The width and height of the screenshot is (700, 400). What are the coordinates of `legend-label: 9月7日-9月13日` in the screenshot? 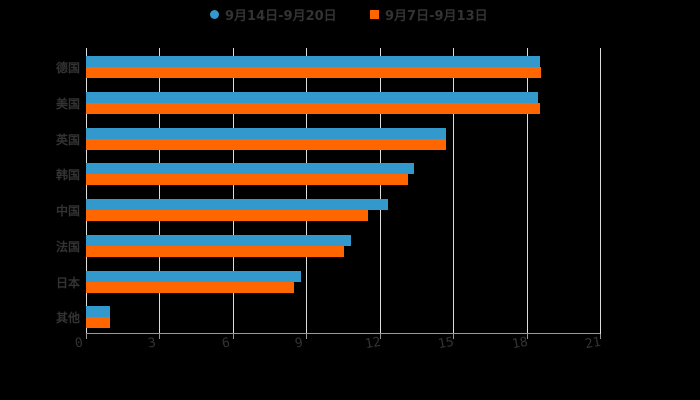 It's located at (436, 16).